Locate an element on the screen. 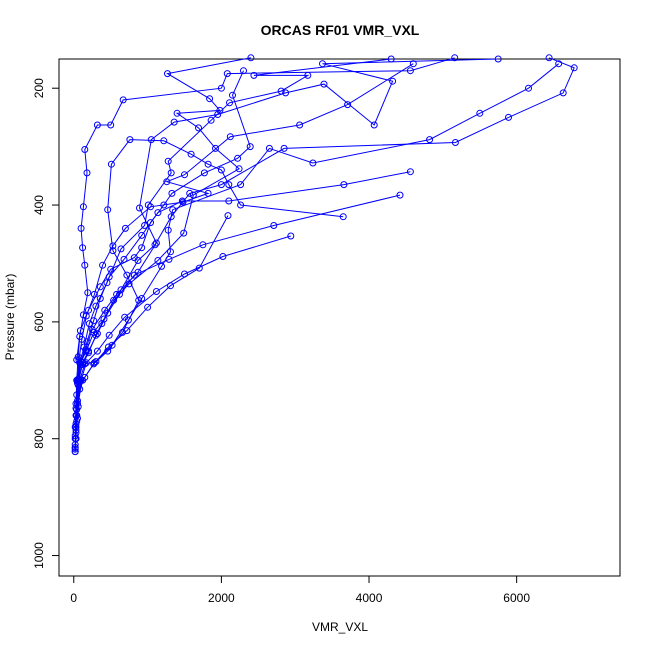  x-tick-label: 2000 is located at coordinates (221, 598).